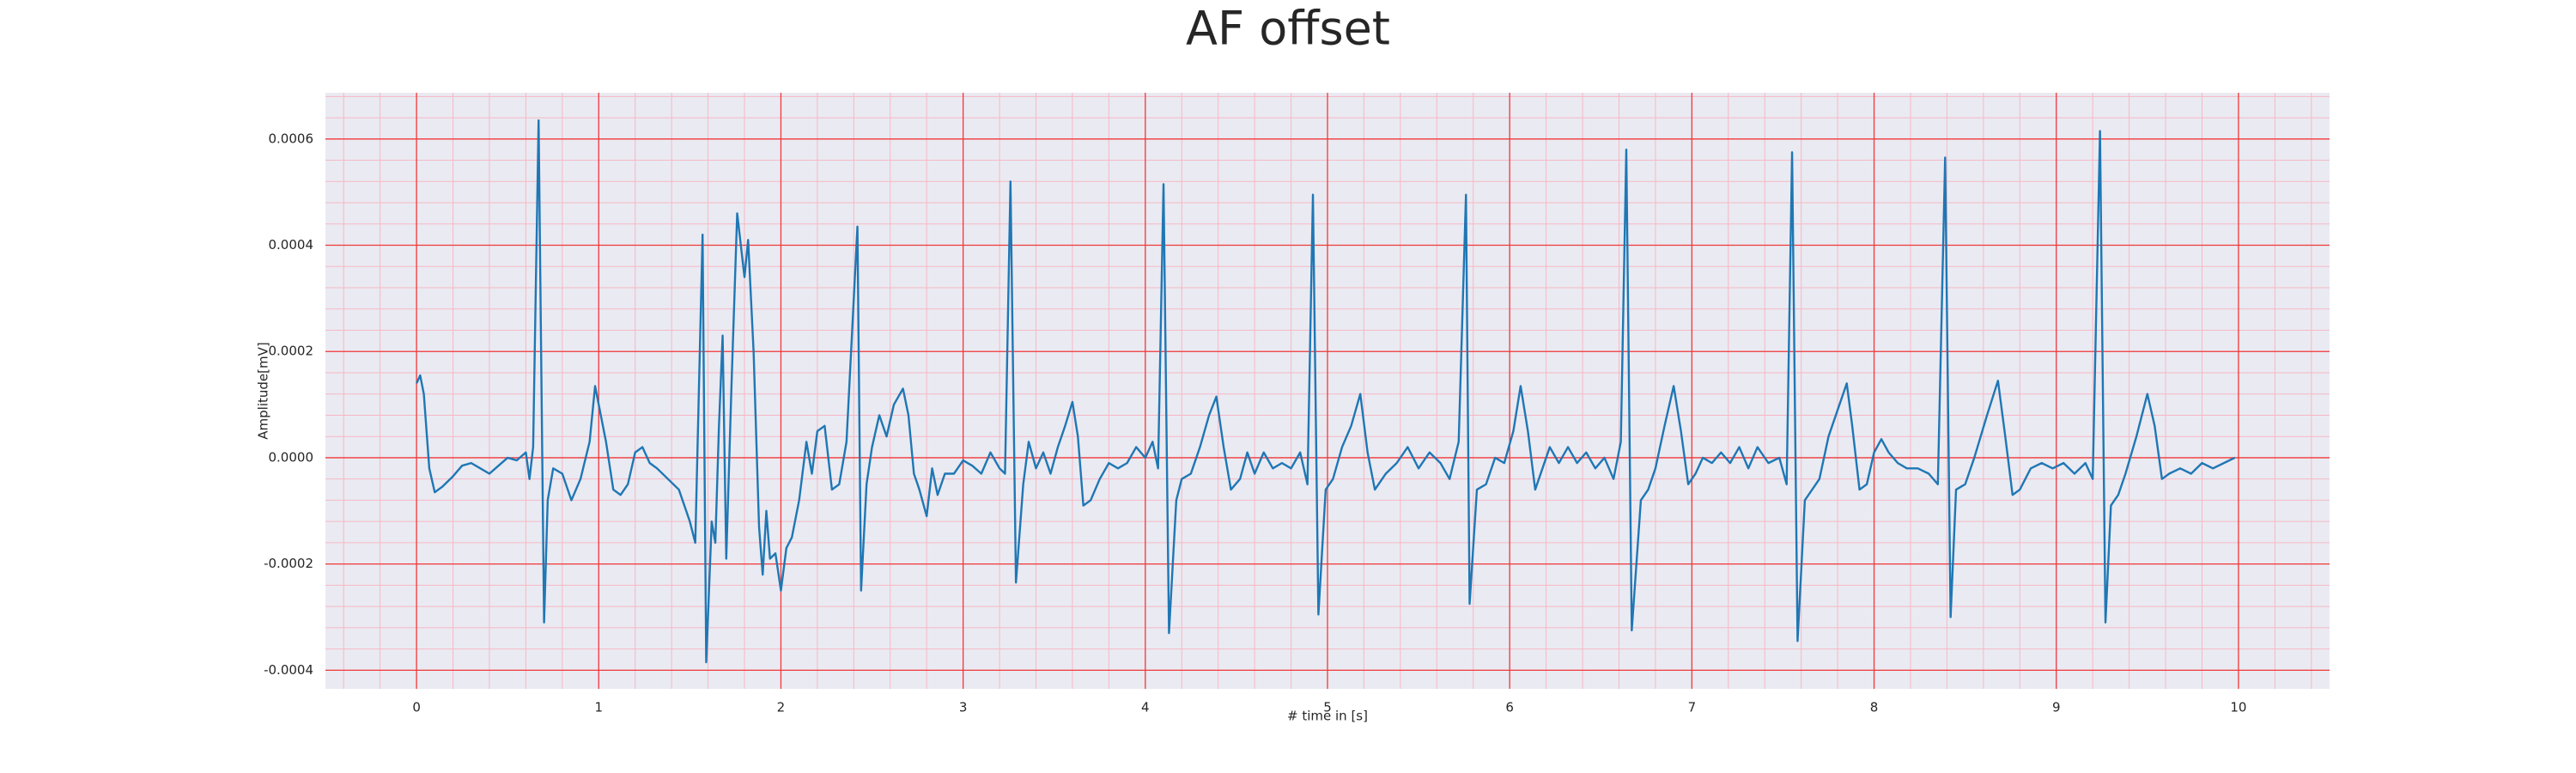 This screenshot has height=773, width=2576. I want to click on y-tick-label: -0.0002, so click(289, 563).